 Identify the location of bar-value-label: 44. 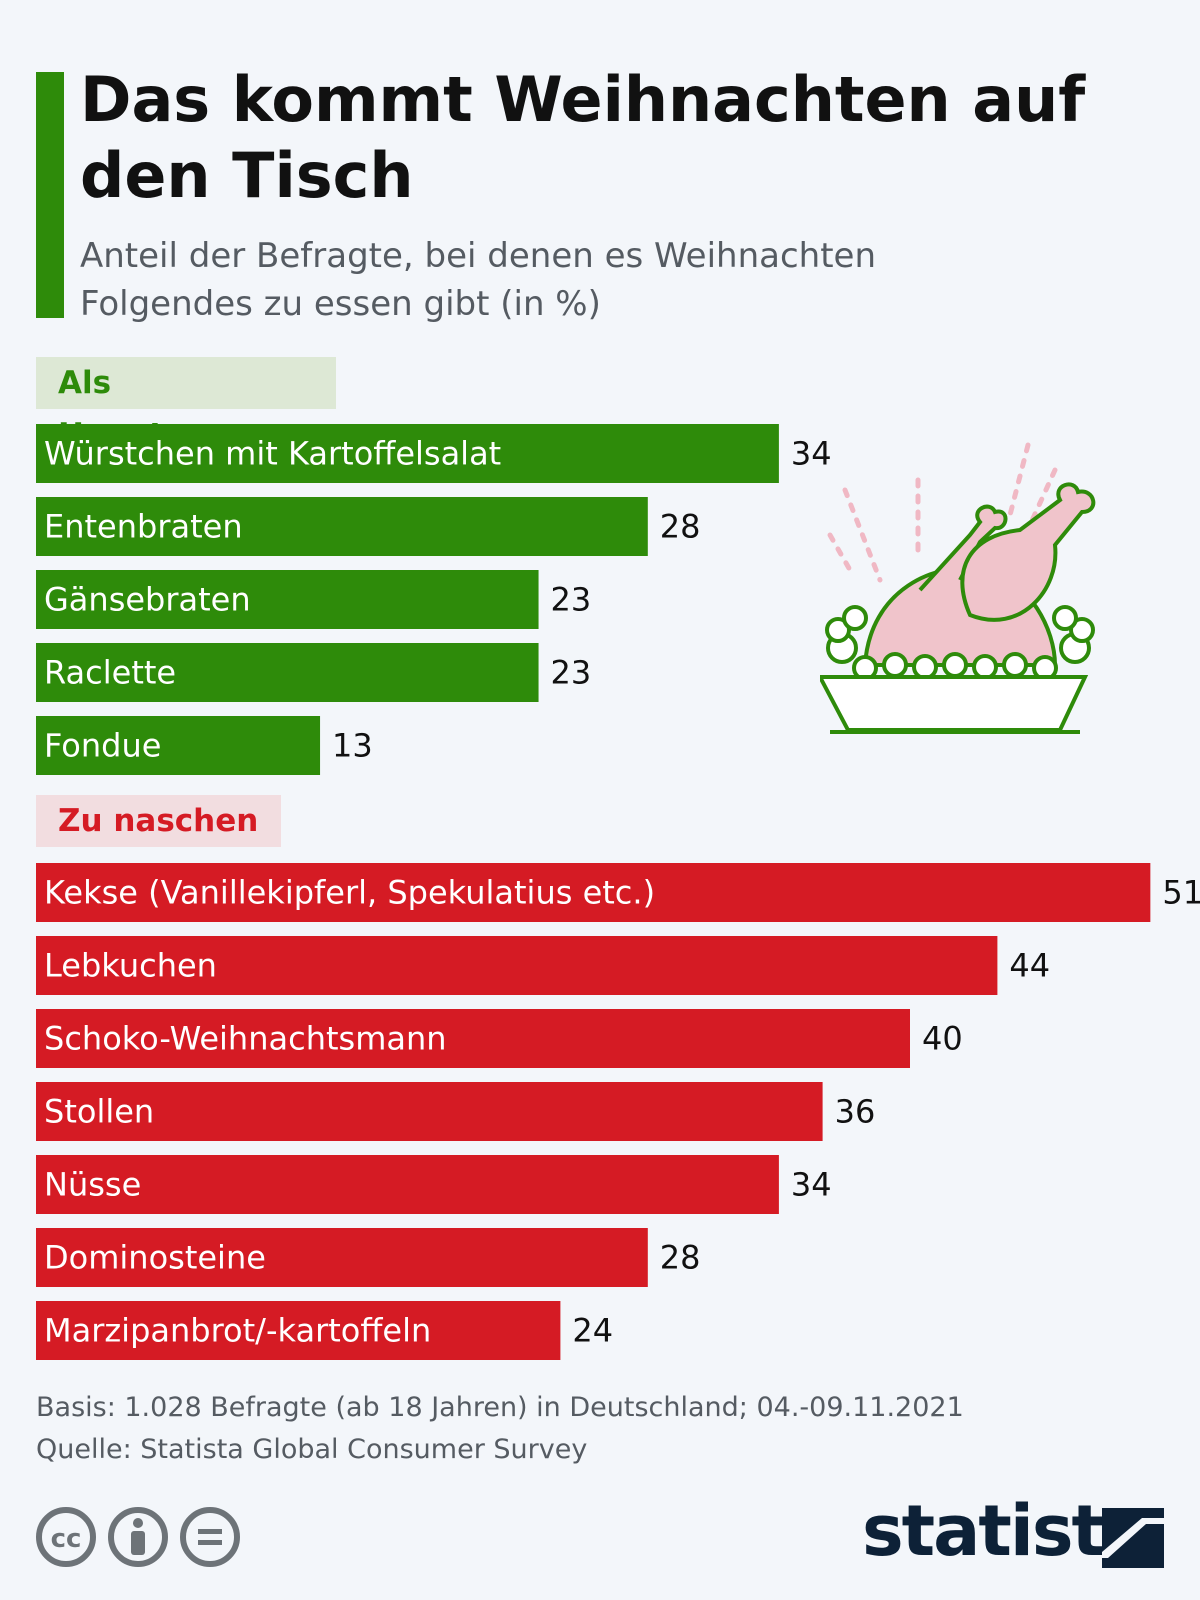
(1029, 966).